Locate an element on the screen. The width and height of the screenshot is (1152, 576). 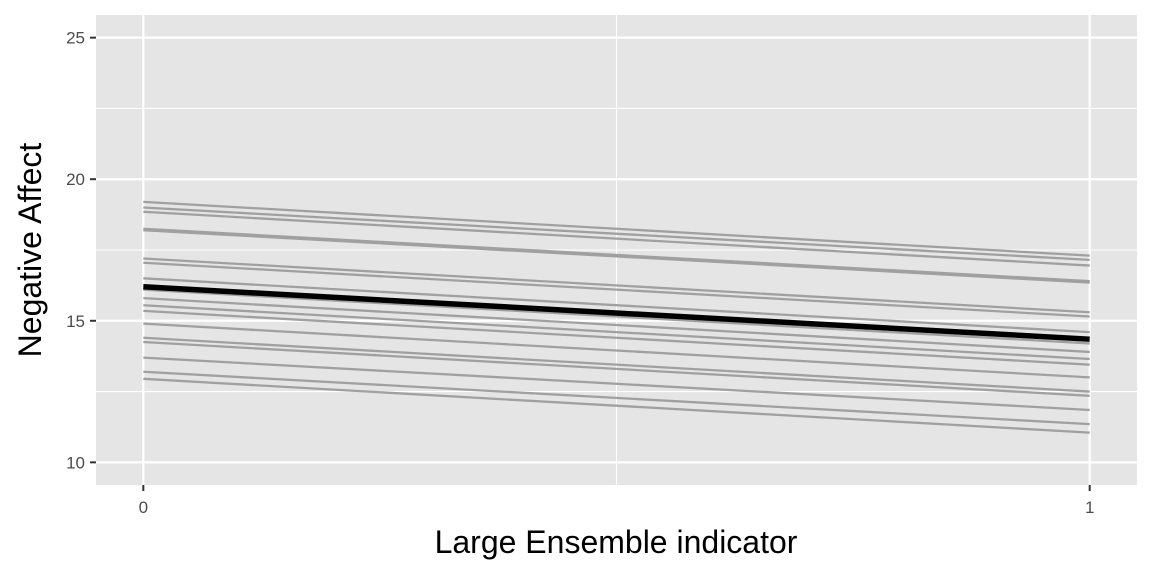
y-axis-title: Negative Affect is located at coordinates (30, 250).